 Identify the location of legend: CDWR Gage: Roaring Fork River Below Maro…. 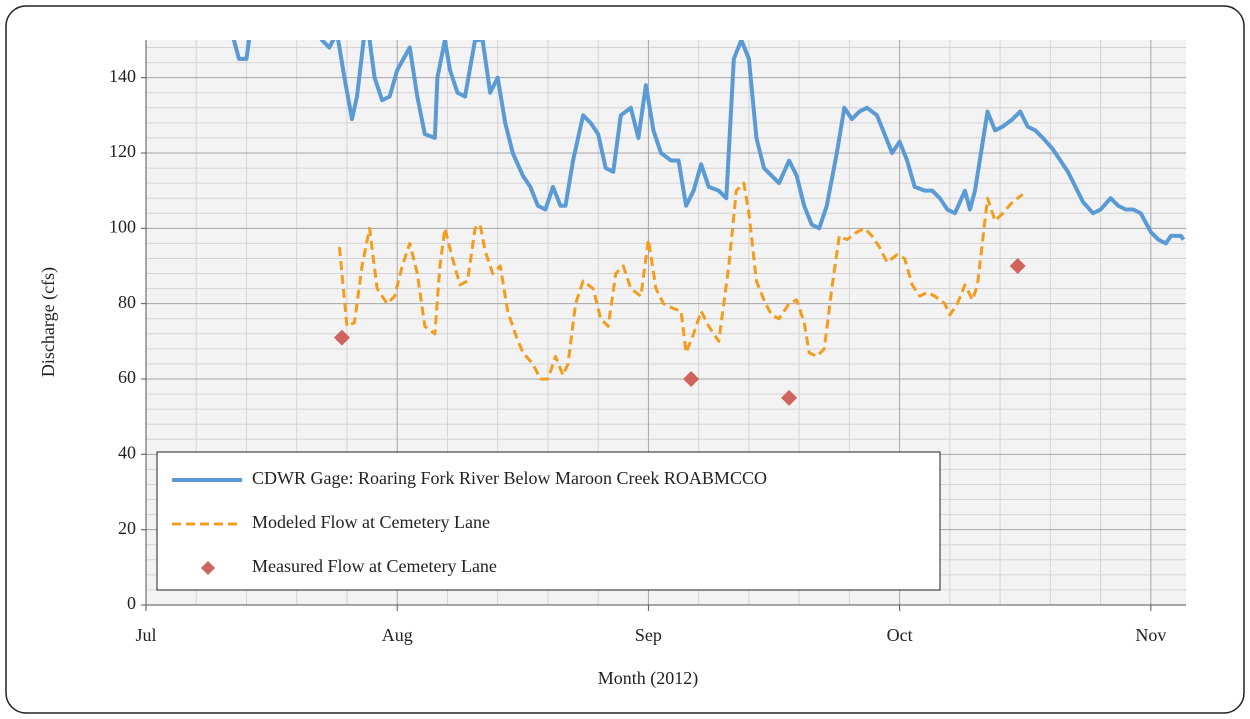
(548, 521).